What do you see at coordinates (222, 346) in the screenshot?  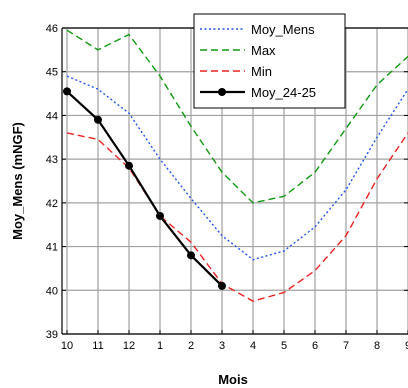 I see `x-tick-label: 3` at bounding box center [222, 346].